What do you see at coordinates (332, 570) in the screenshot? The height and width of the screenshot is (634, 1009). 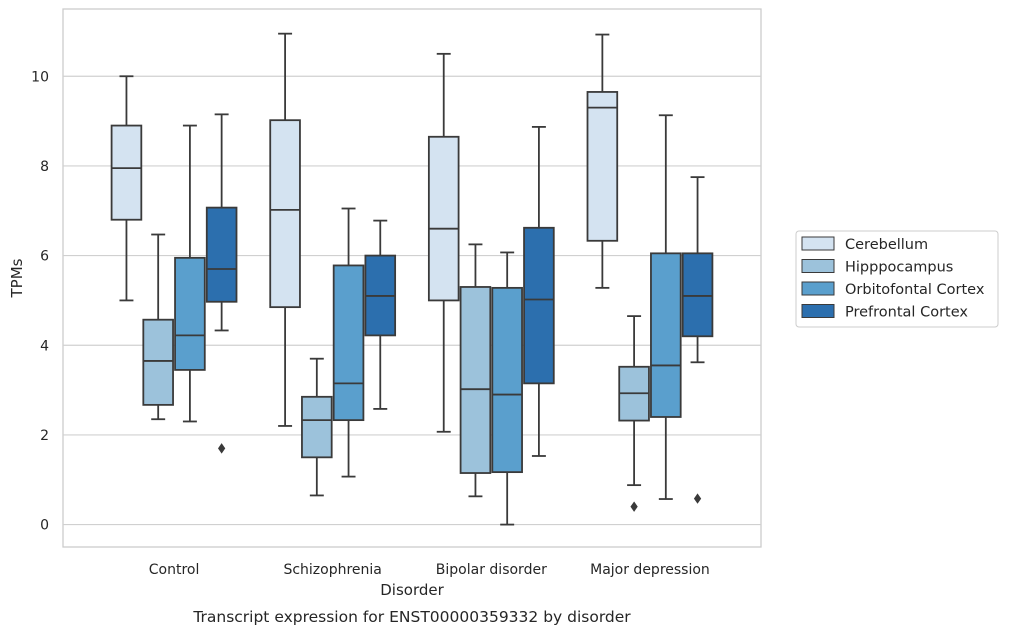 I see `x-tick-label: Schizophrenia` at bounding box center [332, 570].